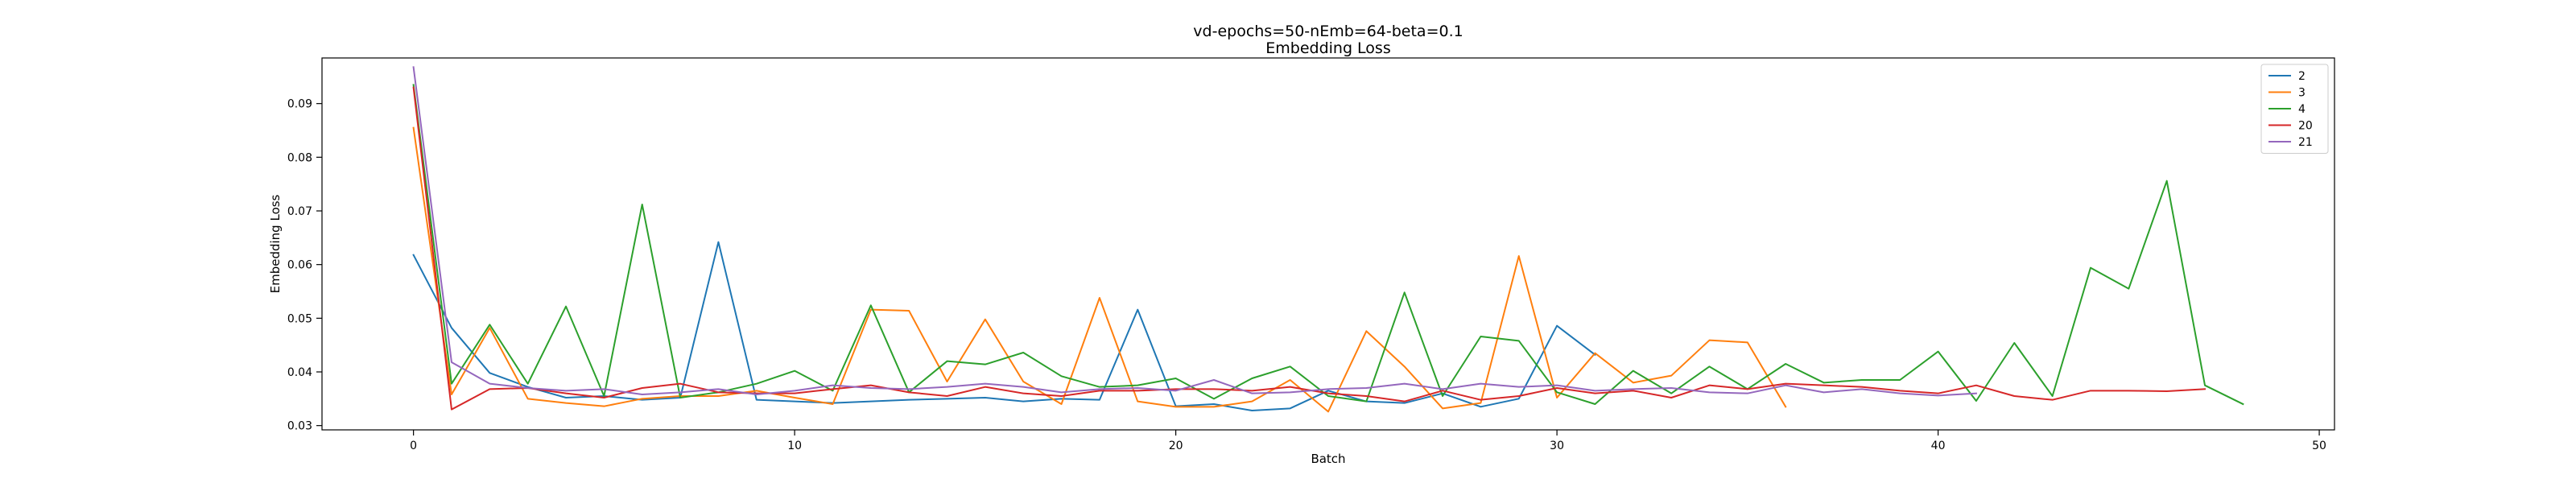  I want to click on legend-label-4: 4, so click(2302, 109).